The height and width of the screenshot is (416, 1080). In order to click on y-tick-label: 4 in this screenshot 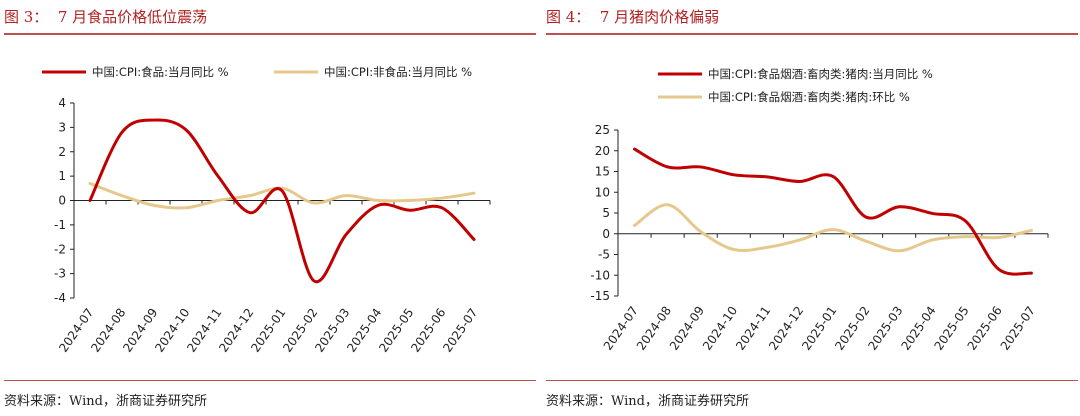, I will do `click(62, 103)`.